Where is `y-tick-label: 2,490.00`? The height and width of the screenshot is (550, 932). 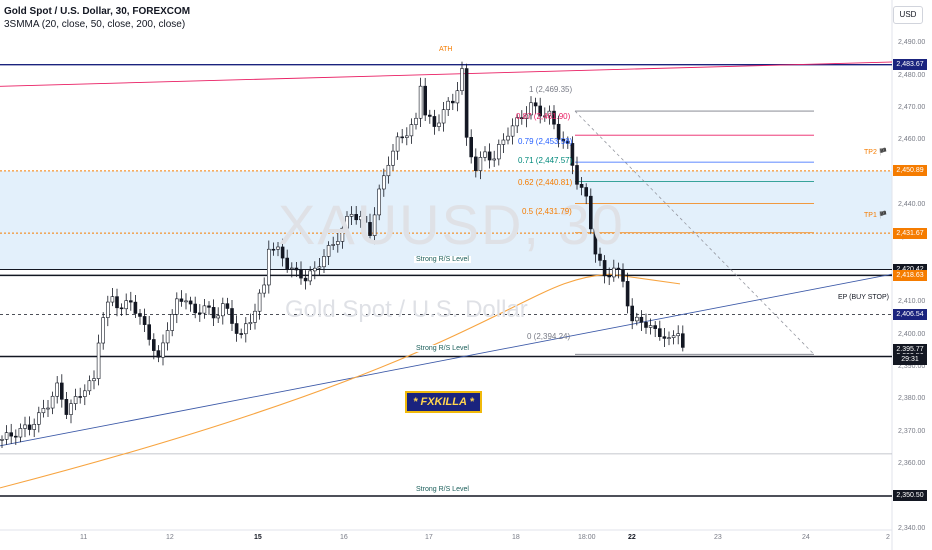 y-tick-label: 2,490.00 is located at coordinates (912, 43).